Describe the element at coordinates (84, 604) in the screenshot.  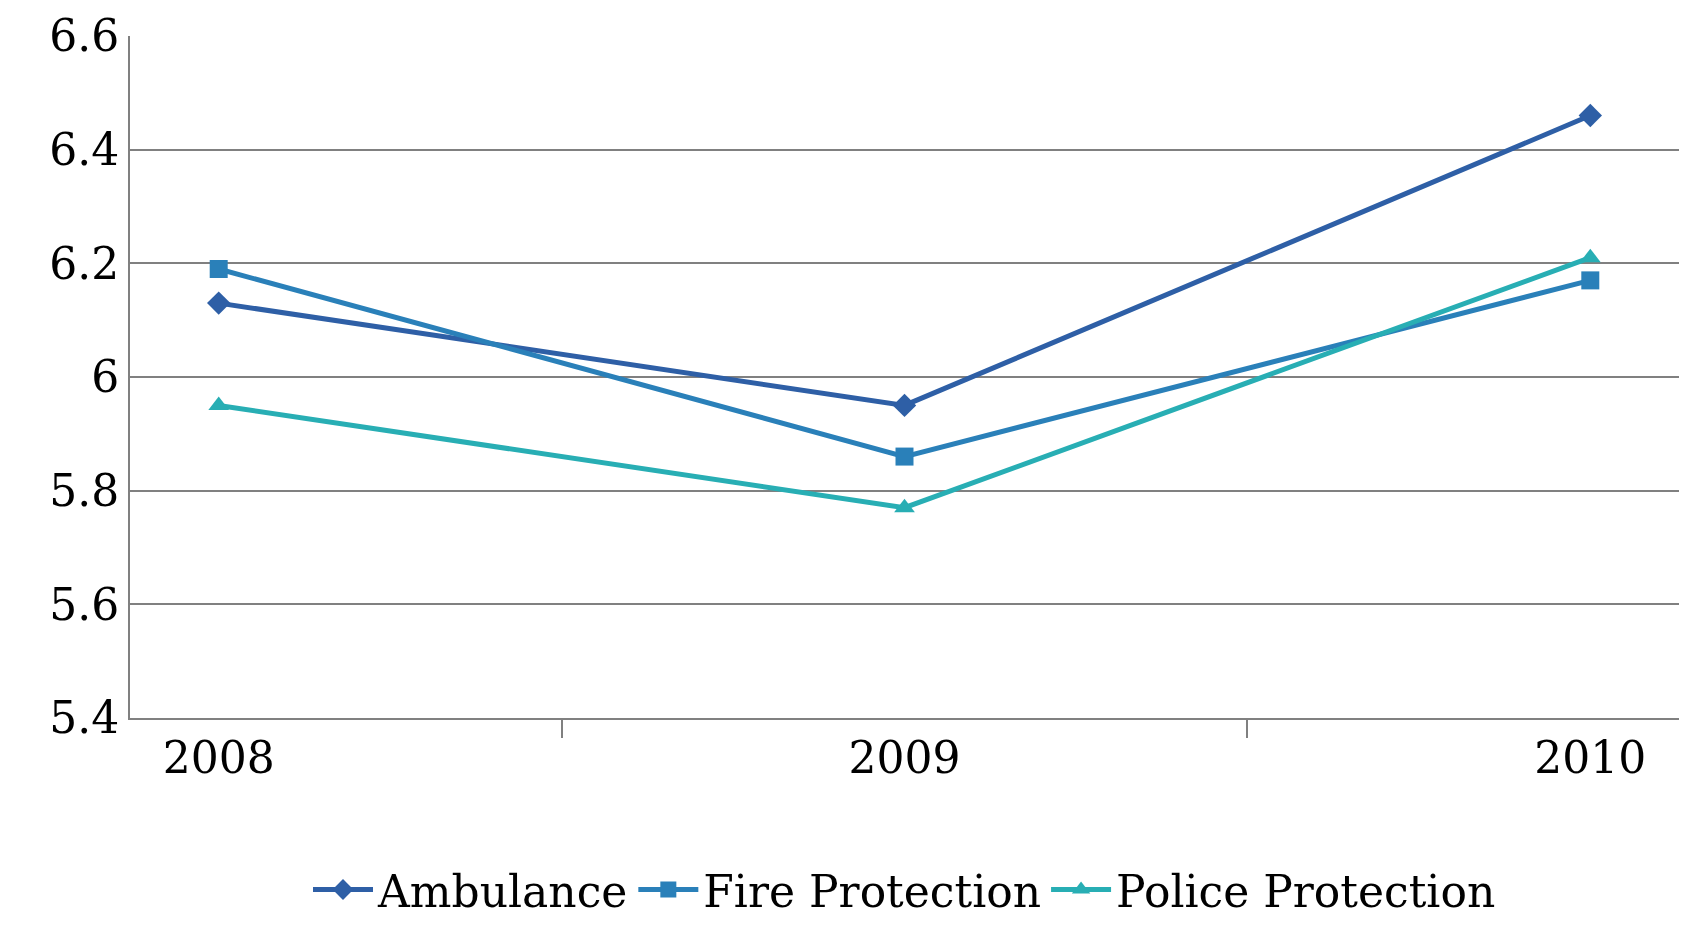
I see `y-tick-label: 5.6` at that location.